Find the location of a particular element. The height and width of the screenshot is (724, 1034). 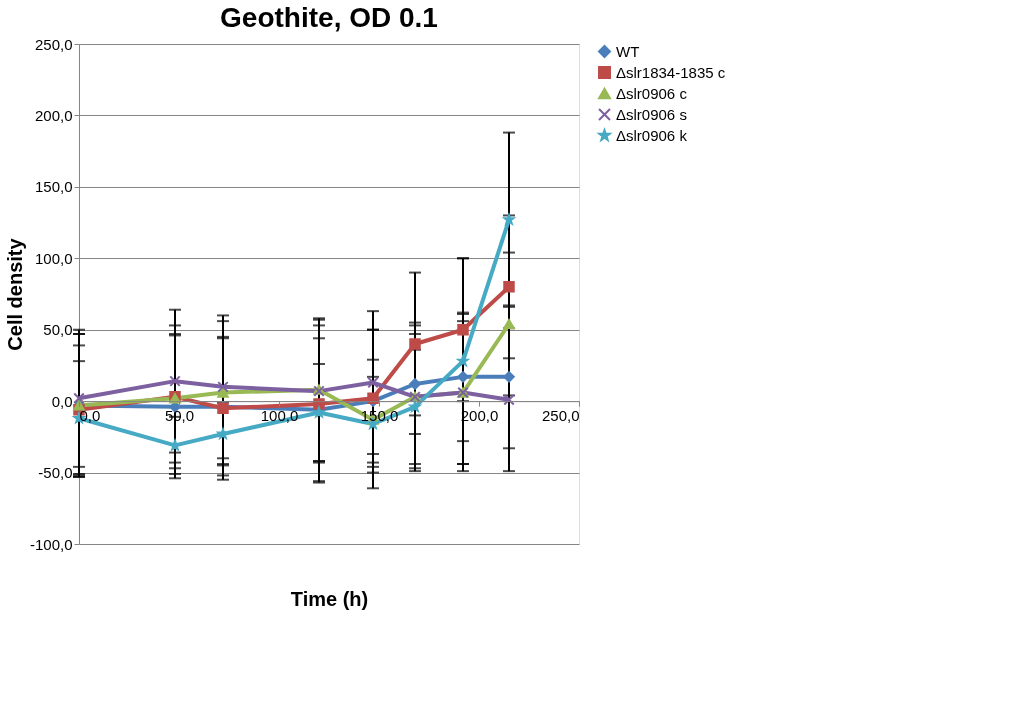

y-tick-label: 0,0 is located at coordinates (62, 401).